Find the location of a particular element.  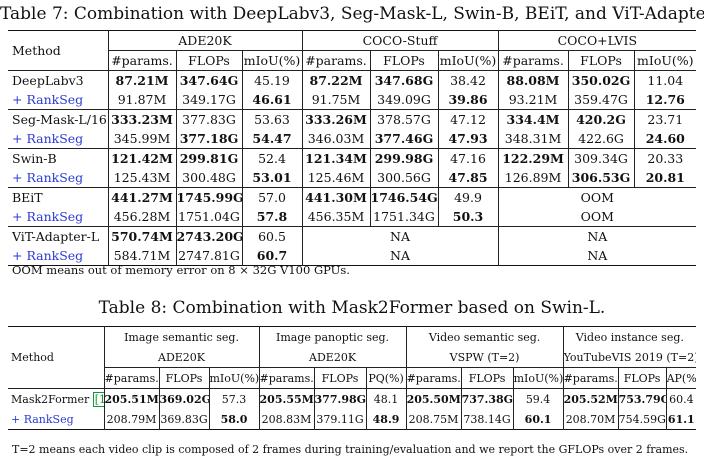

dataset-header: VSPW (T=2) is located at coordinates (485, 357).